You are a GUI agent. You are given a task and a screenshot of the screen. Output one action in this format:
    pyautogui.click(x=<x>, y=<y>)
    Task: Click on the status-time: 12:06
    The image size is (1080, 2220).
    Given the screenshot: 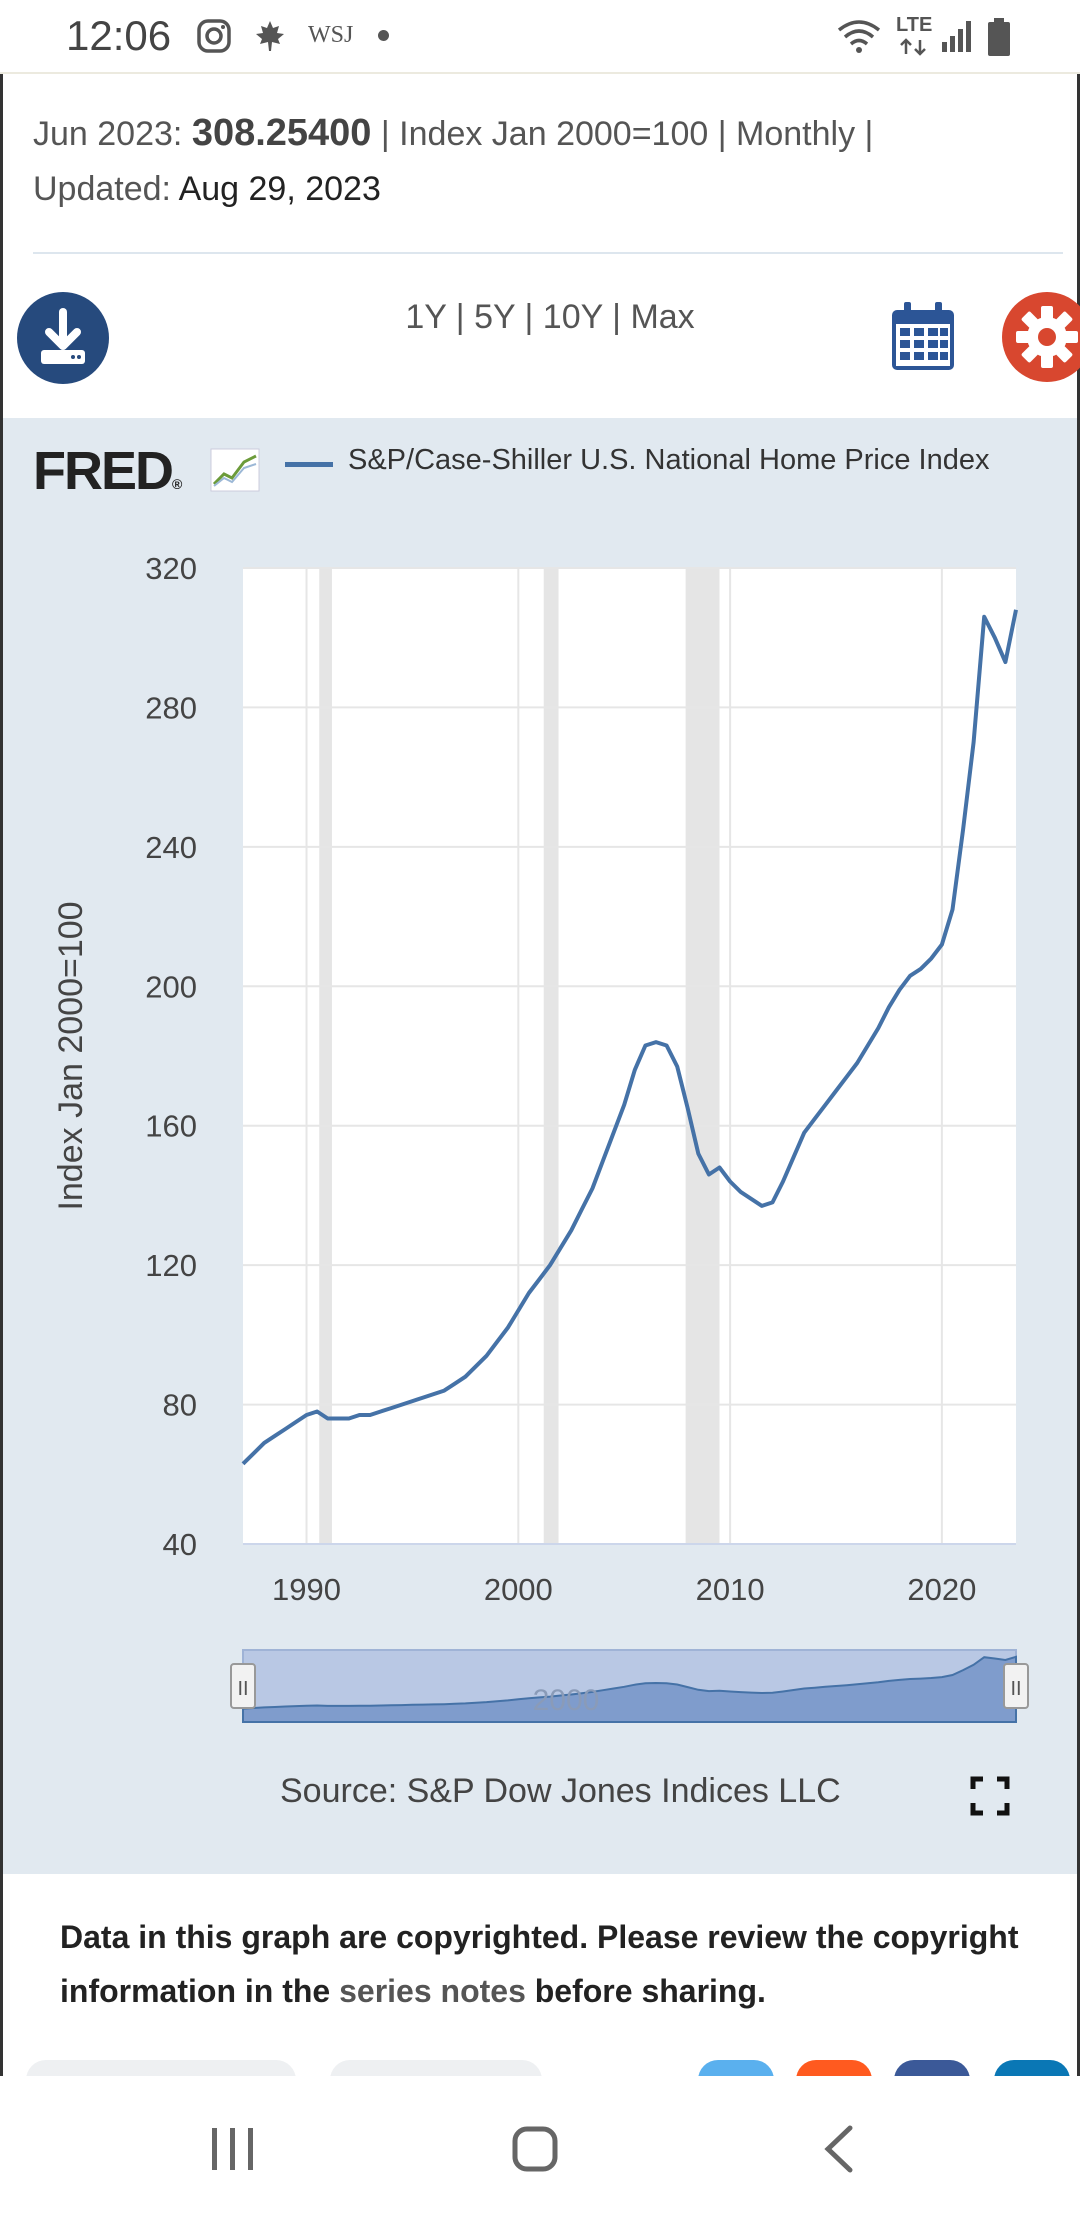 What is the action you would take?
    pyautogui.click(x=119, y=35)
    